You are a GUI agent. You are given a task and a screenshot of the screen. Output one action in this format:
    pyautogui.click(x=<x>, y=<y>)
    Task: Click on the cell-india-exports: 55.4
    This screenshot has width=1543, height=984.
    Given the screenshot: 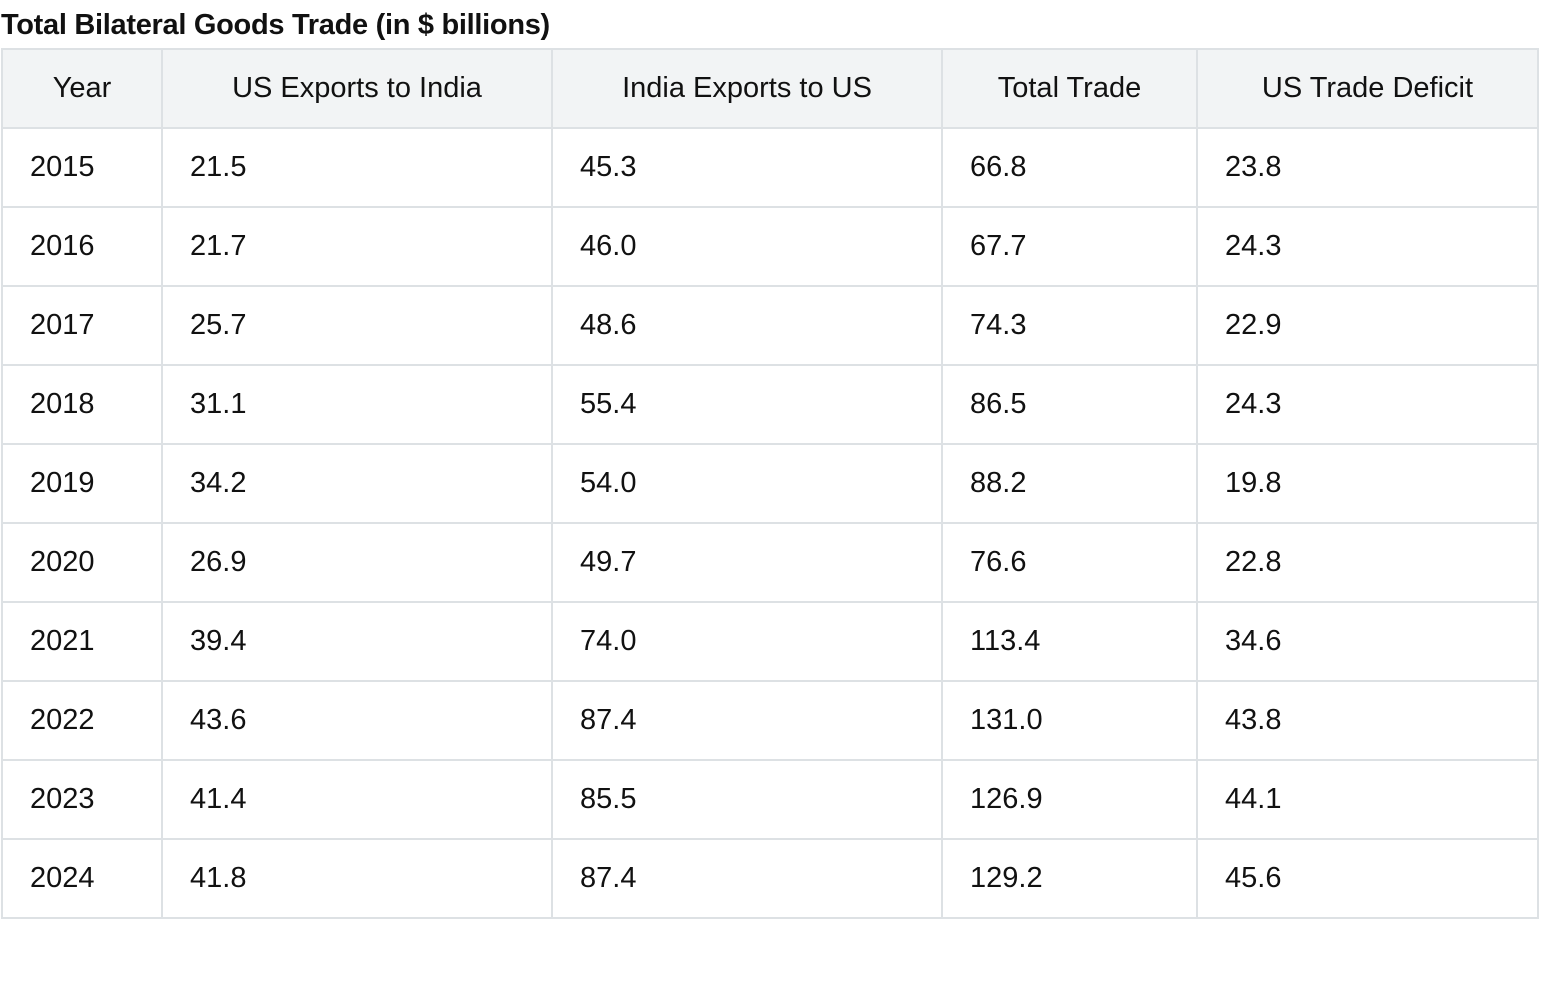 What is the action you would take?
    pyautogui.click(x=747, y=404)
    